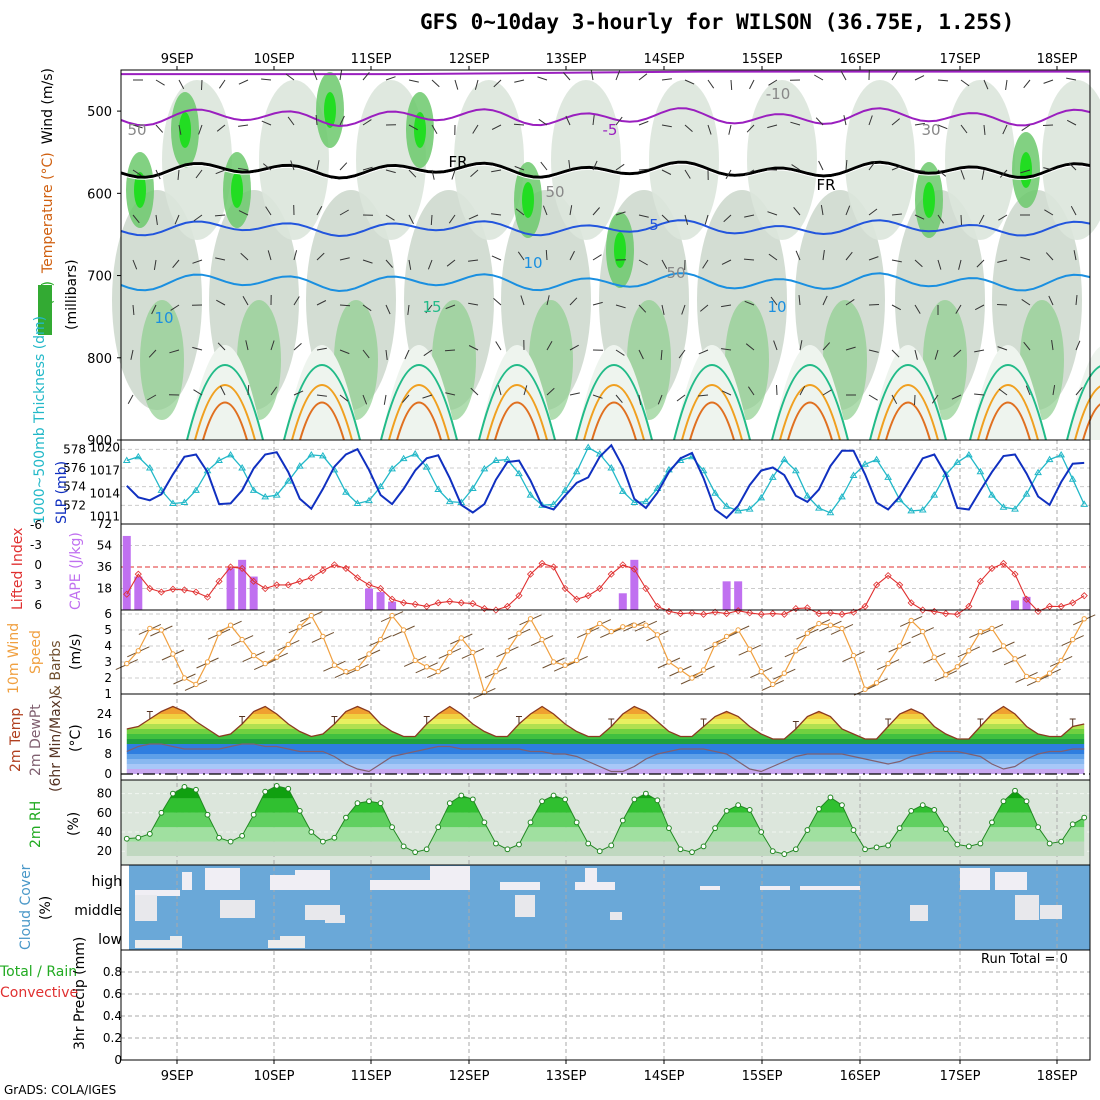 The image size is (1100, 1100). Describe the element at coordinates (60, 1090) in the screenshot. I see `credit-text: GrADS: COLA/IGES` at that location.